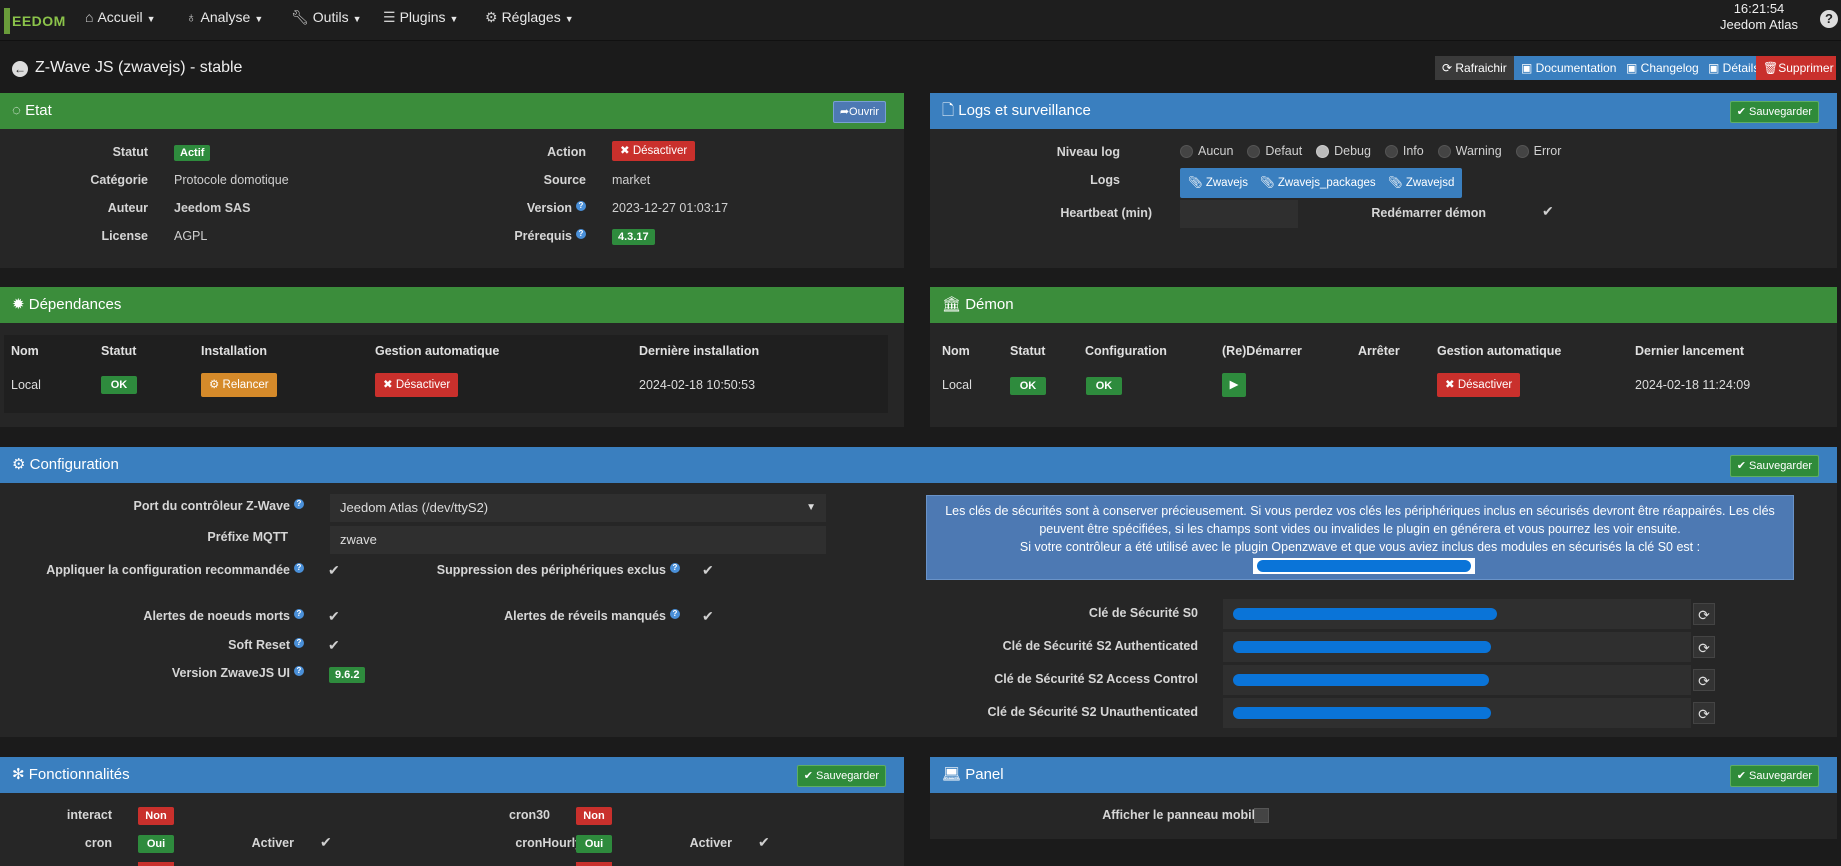  What do you see at coordinates (529, 17) in the screenshot?
I see `nav-reglages: ⚙ Réglages ▼` at bounding box center [529, 17].